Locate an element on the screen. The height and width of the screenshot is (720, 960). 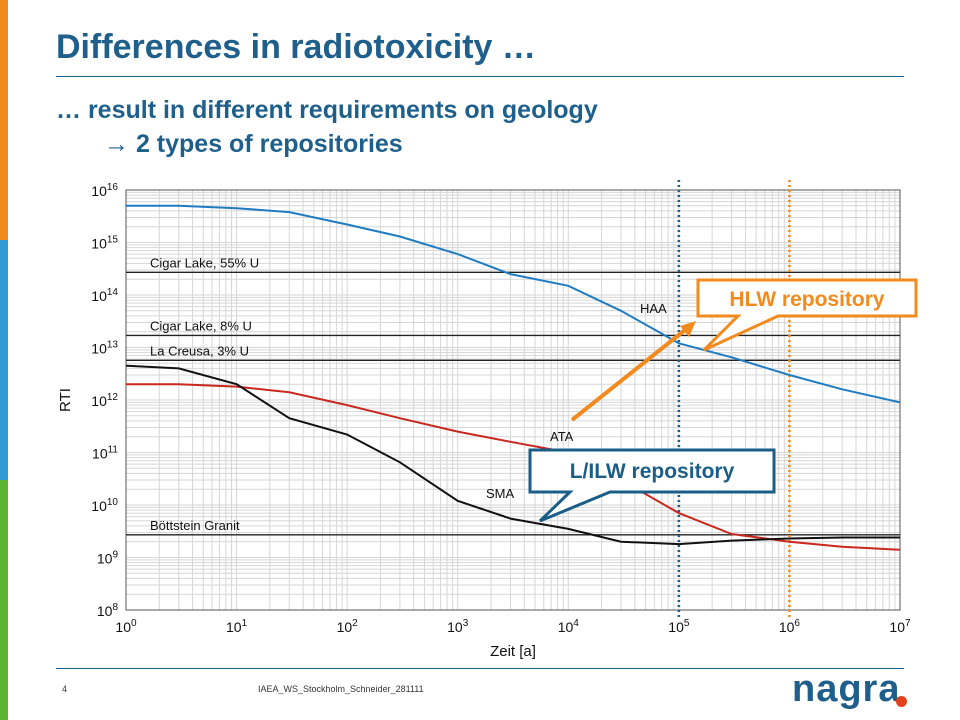
y-tick-label: 10¹⁴ is located at coordinates (104, 295).